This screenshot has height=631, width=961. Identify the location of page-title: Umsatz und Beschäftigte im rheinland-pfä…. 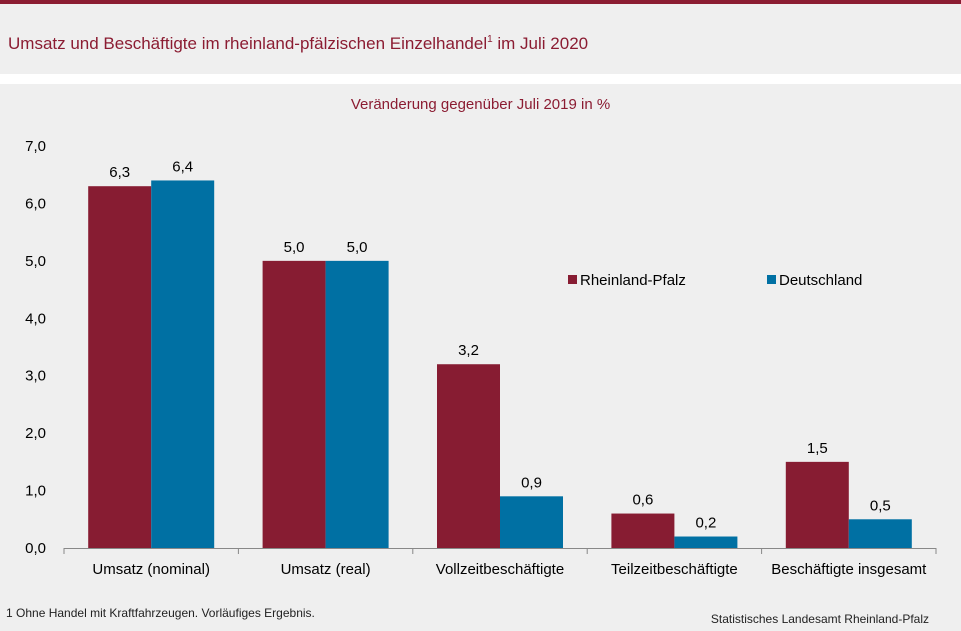
(298, 44).